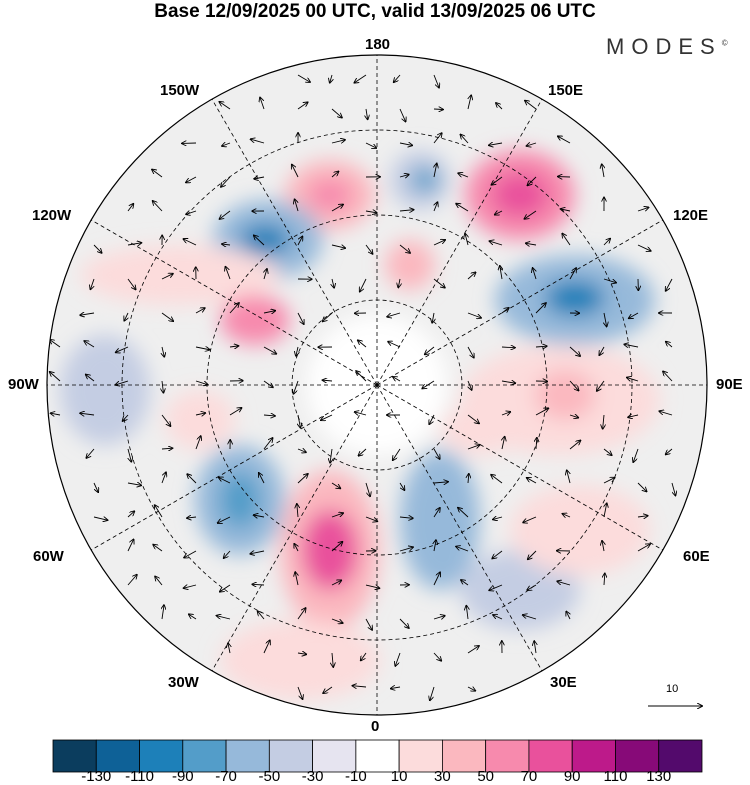 This screenshot has height=785, width=750. Describe the element at coordinates (485, 776) in the screenshot. I see `colorbar-tick-label: 50` at that location.